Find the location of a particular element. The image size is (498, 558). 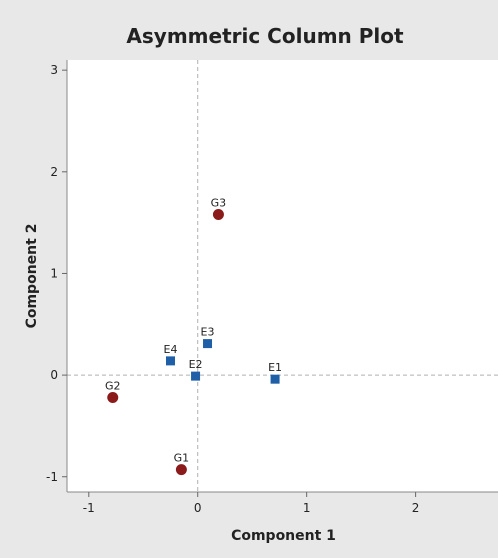

data-point-e1 is located at coordinates (275, 379).